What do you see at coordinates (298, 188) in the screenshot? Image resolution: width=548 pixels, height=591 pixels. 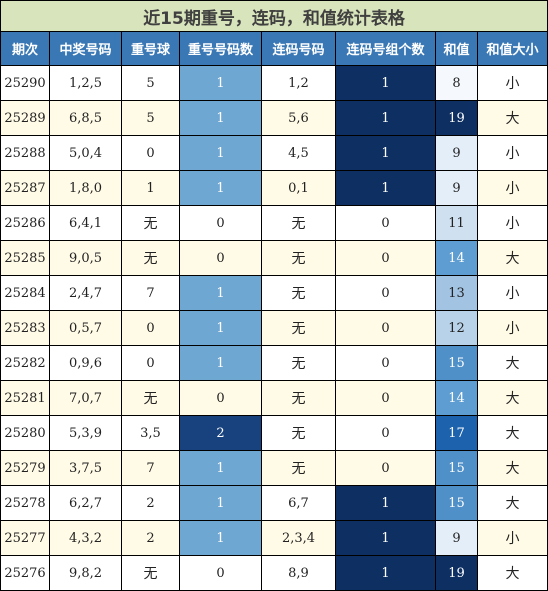 I see `consecutive-cell: 0,1` at bounding box center [298, 188].